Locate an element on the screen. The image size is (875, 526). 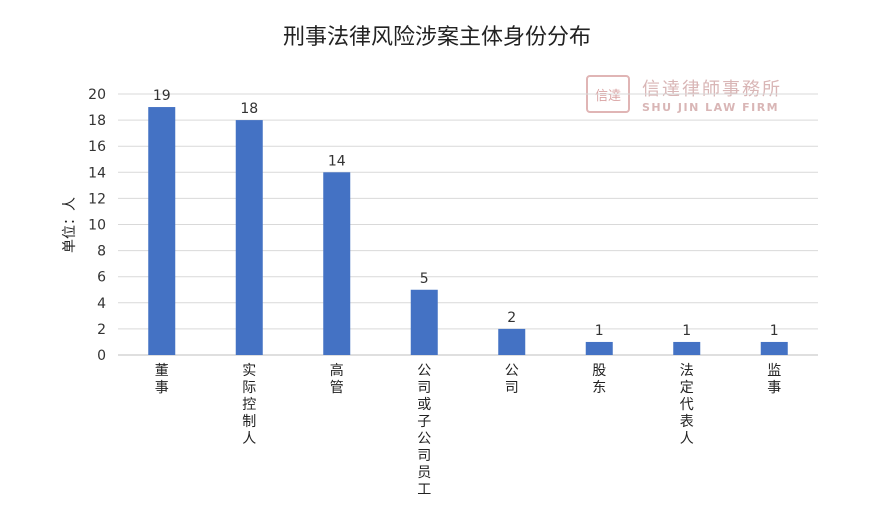
category-label: 法定代表人 is located at coordinates (687, 405).